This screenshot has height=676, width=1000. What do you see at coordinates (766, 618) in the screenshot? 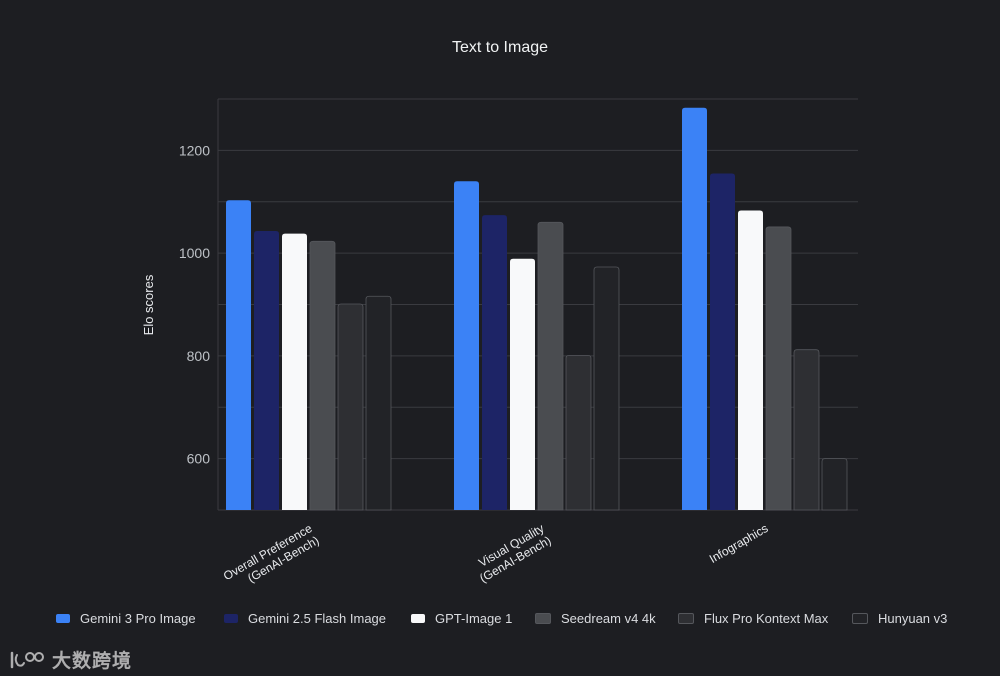
I see `legend-label: Flux Pro Kontext Max` at bounding box center [766, 618].